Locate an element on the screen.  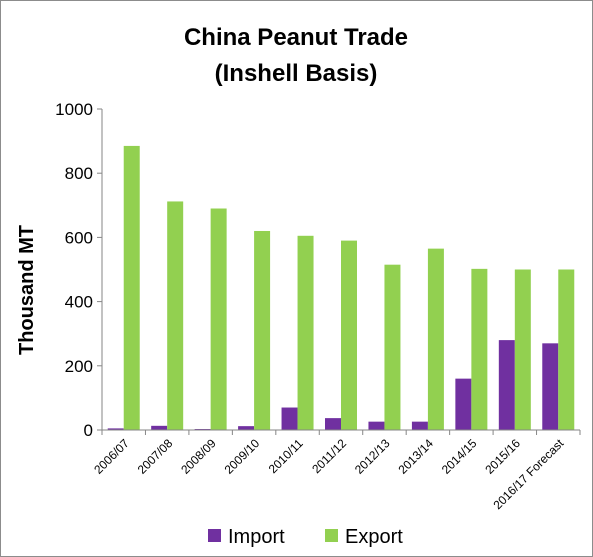
y-tick-label: 600 is located at coordinates (79, 237).